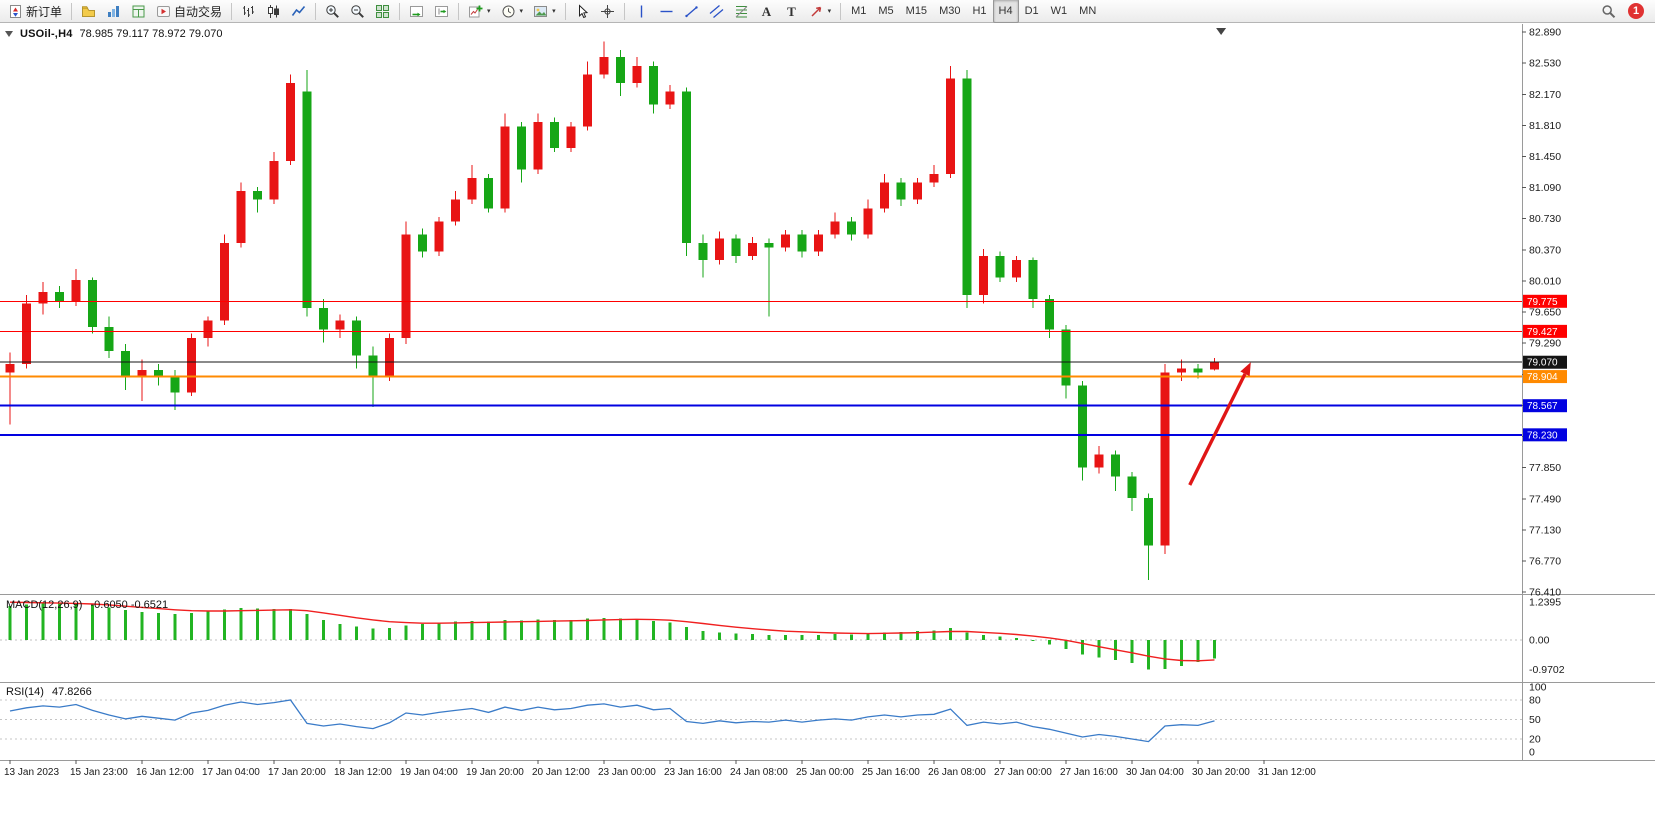 The height and width of the screenshot is (824, 1655). I want to click on notification-badge: 1, so click(1636, 11).